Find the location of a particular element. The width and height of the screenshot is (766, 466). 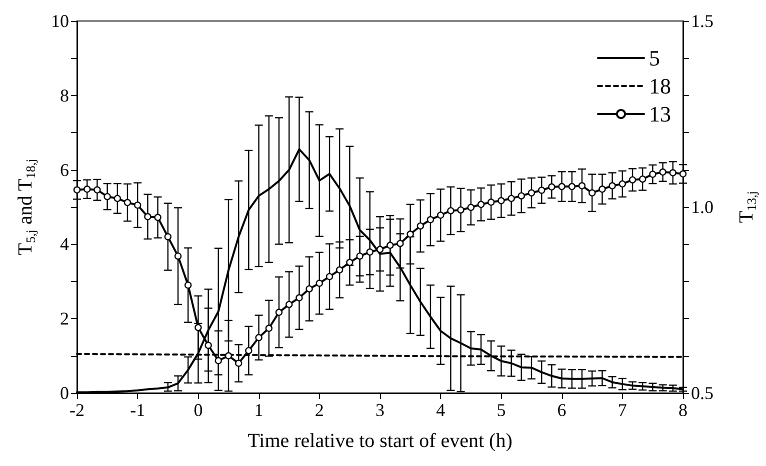

y-axis-title: T5,j and T18,j is located at coordinates (26, 207).